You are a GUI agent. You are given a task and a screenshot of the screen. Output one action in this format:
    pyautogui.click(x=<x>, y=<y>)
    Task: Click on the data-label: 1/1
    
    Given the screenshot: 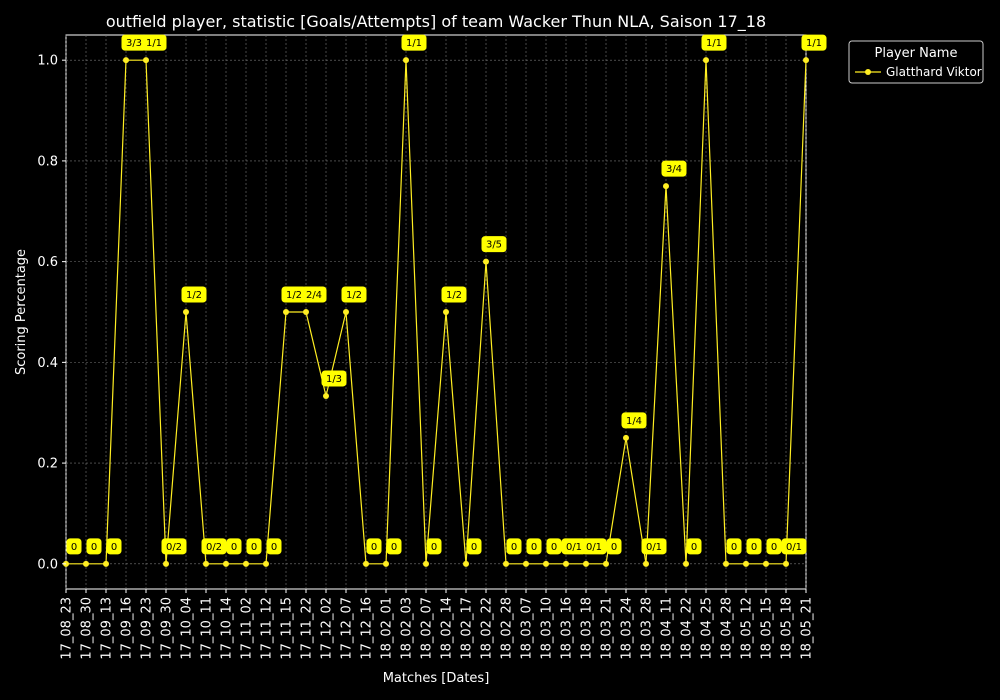 What is the action you would take?
    pyautogui.click(x=154, y=43)
    